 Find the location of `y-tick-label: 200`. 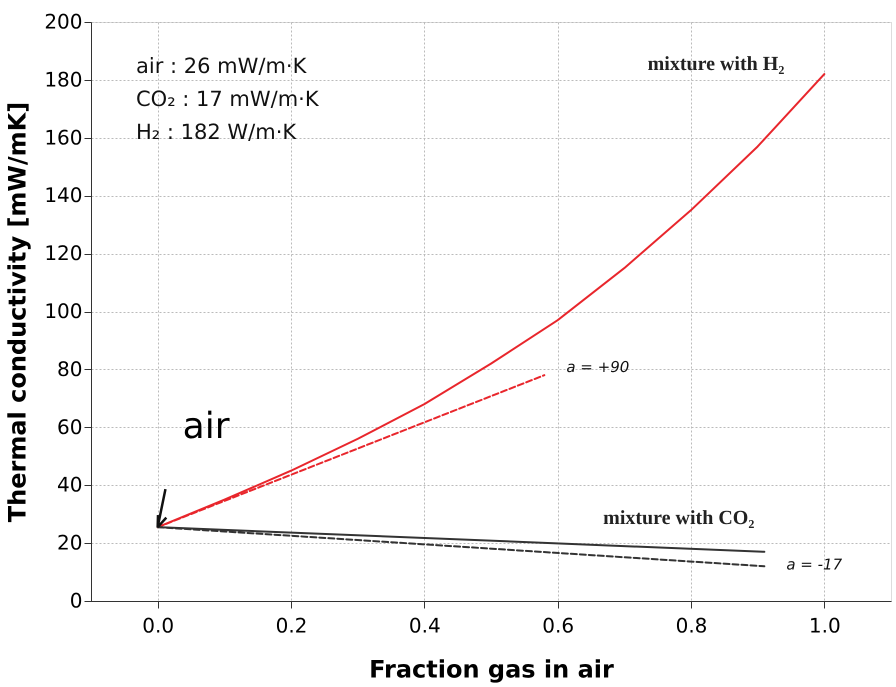

y-tick-label: 200 is located at coordinates (63, 22).